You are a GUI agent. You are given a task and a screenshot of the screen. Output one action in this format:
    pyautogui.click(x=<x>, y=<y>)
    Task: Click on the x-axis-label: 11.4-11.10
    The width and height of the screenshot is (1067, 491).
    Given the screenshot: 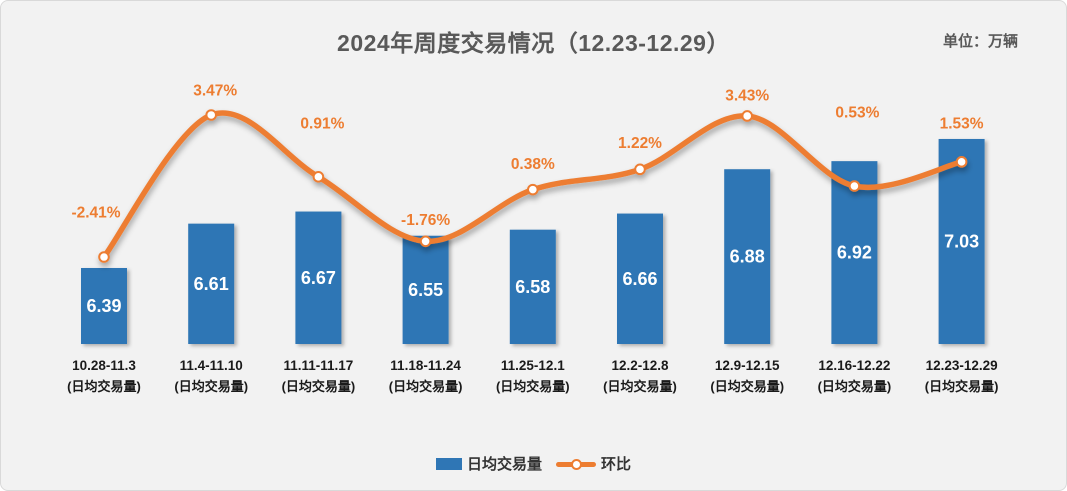 What is the action you would take?
    pyautogui.click(x=211, y=365)
    